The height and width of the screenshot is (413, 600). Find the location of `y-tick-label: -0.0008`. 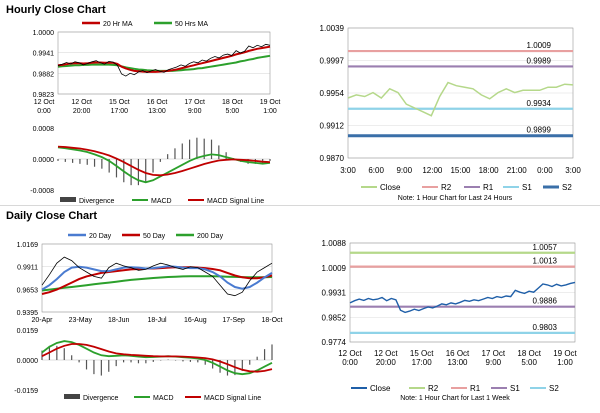

y-tick-label: -0.0008 is located at coordinates (42, 191).